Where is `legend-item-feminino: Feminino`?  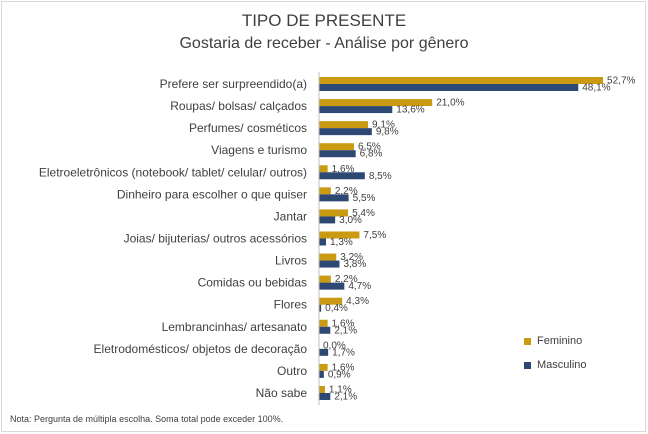 legend-item-feminino: Feminino is located at coordinates (553, 341).